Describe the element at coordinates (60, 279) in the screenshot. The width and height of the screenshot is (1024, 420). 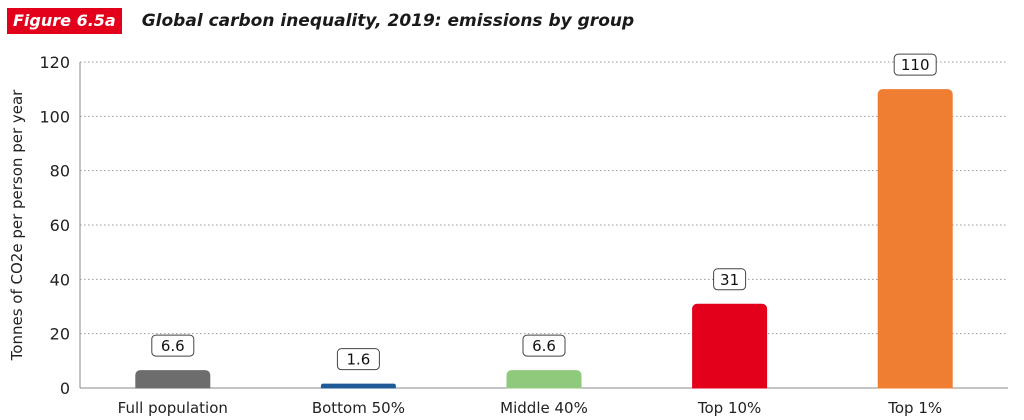
I see `y-tick-label: 40` at that location.